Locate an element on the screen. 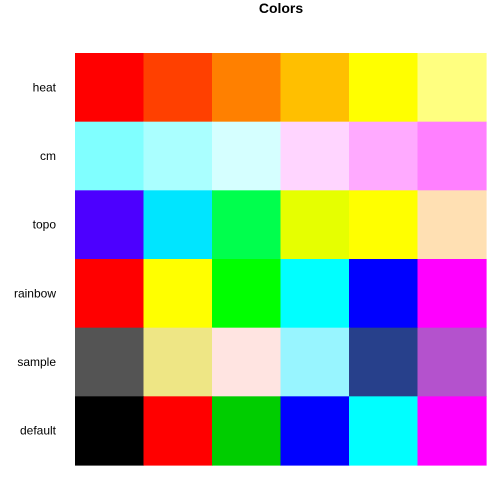  row-label-topo: topo is located at coordinates (45, 225).